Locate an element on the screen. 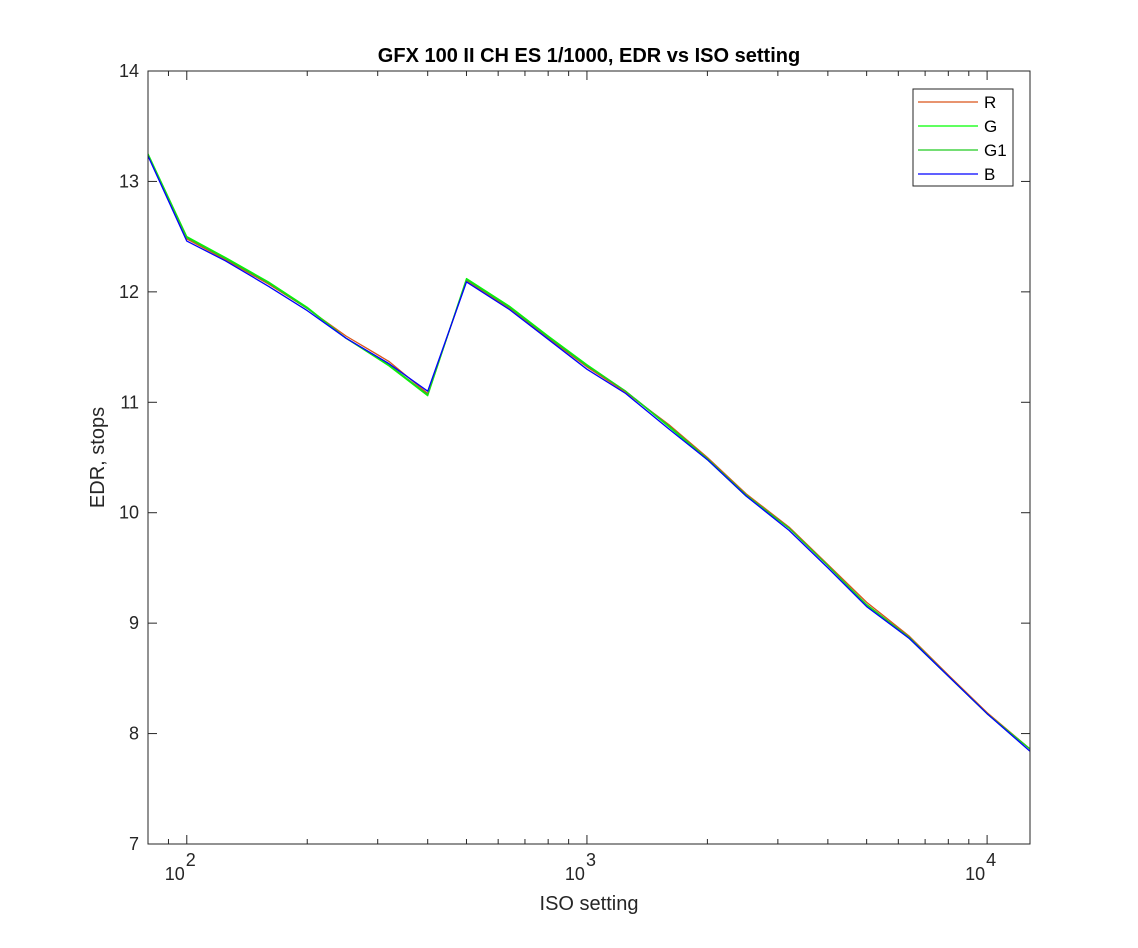 The image size is (1138, 948). legend-label-g: G is located at coordinates (990, 126).